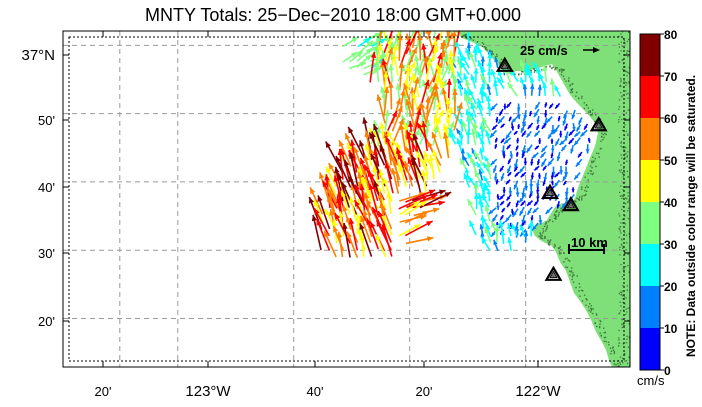  Describe the element at coordinates (650, 181) in the screenshot. I see `colorbar-swatch` at that location.